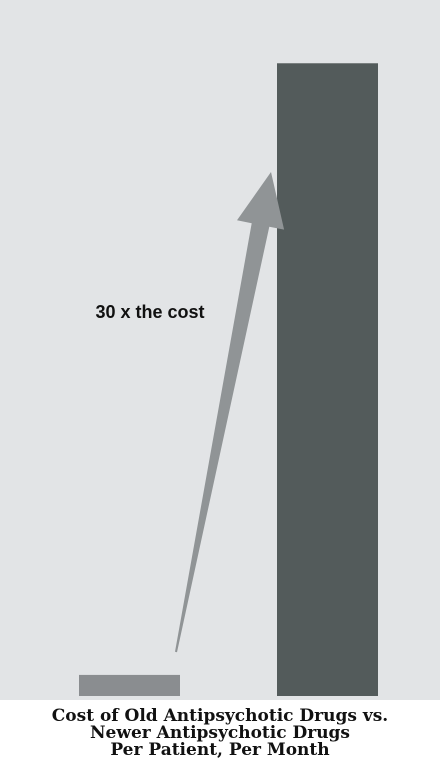  I want to click on bar-old-antipsychotic, so click(129, 685).